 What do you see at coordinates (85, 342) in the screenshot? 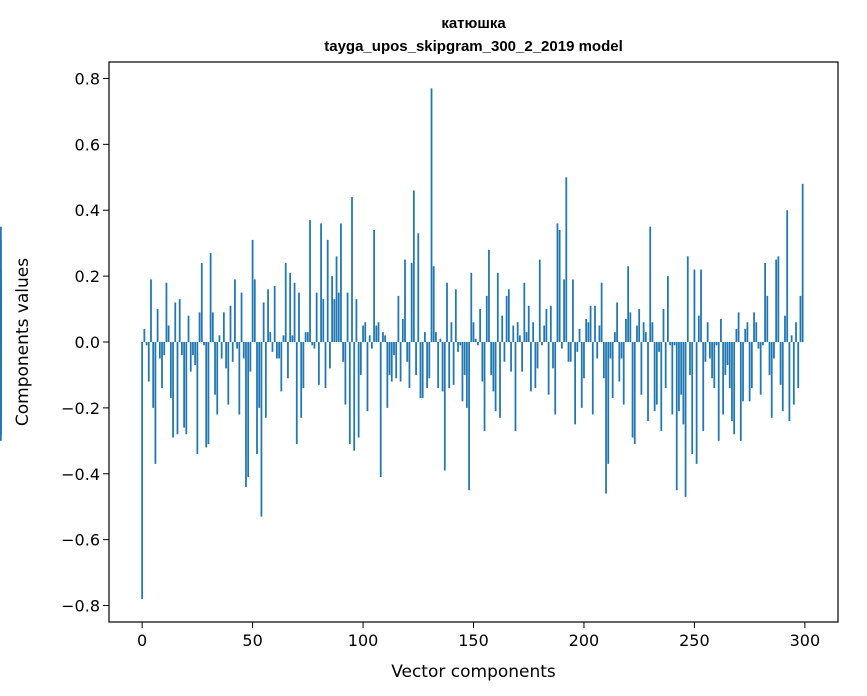
I see `y-ticks: −0.8 −0.6 −0.4 −0.2 0.0 0.2 0.4 0.6 0.8` at bounding box center [85, 342].